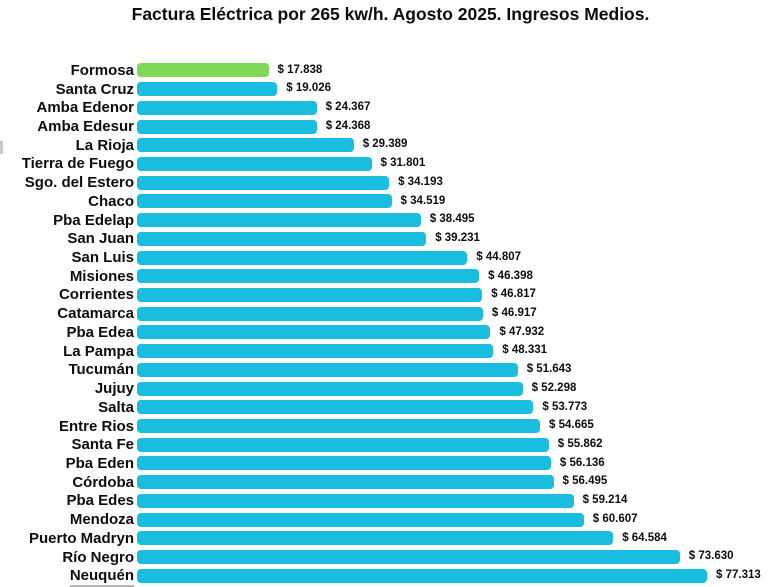 The width and height of the screenshot is (781, 587). Describe the element at coordinates (348, 107) in the screenshot. I see `value-label: $ 24.367` at that location.